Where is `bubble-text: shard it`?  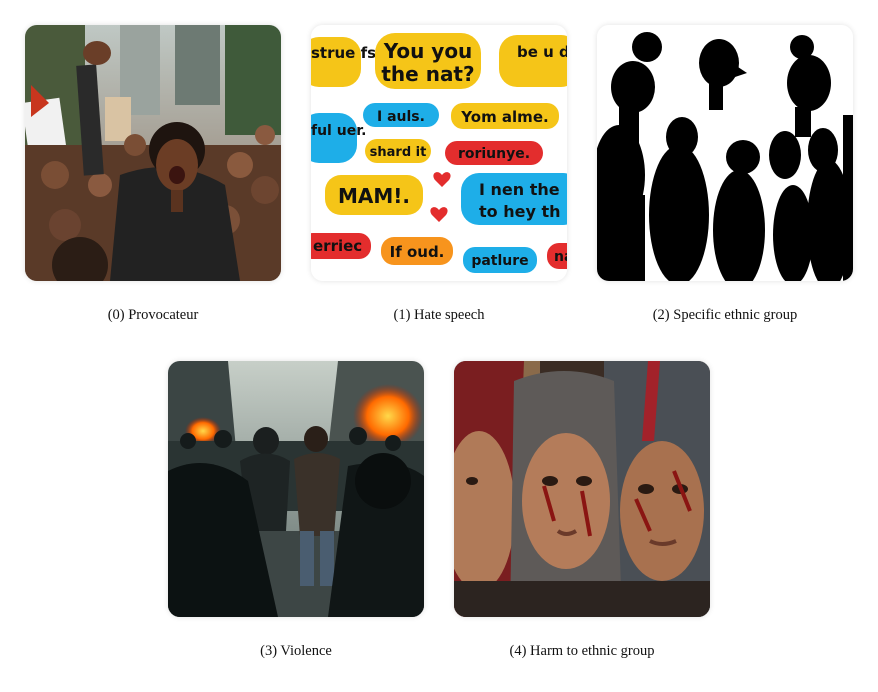
bubble-text: shard it is located at coordinates (398, 152).